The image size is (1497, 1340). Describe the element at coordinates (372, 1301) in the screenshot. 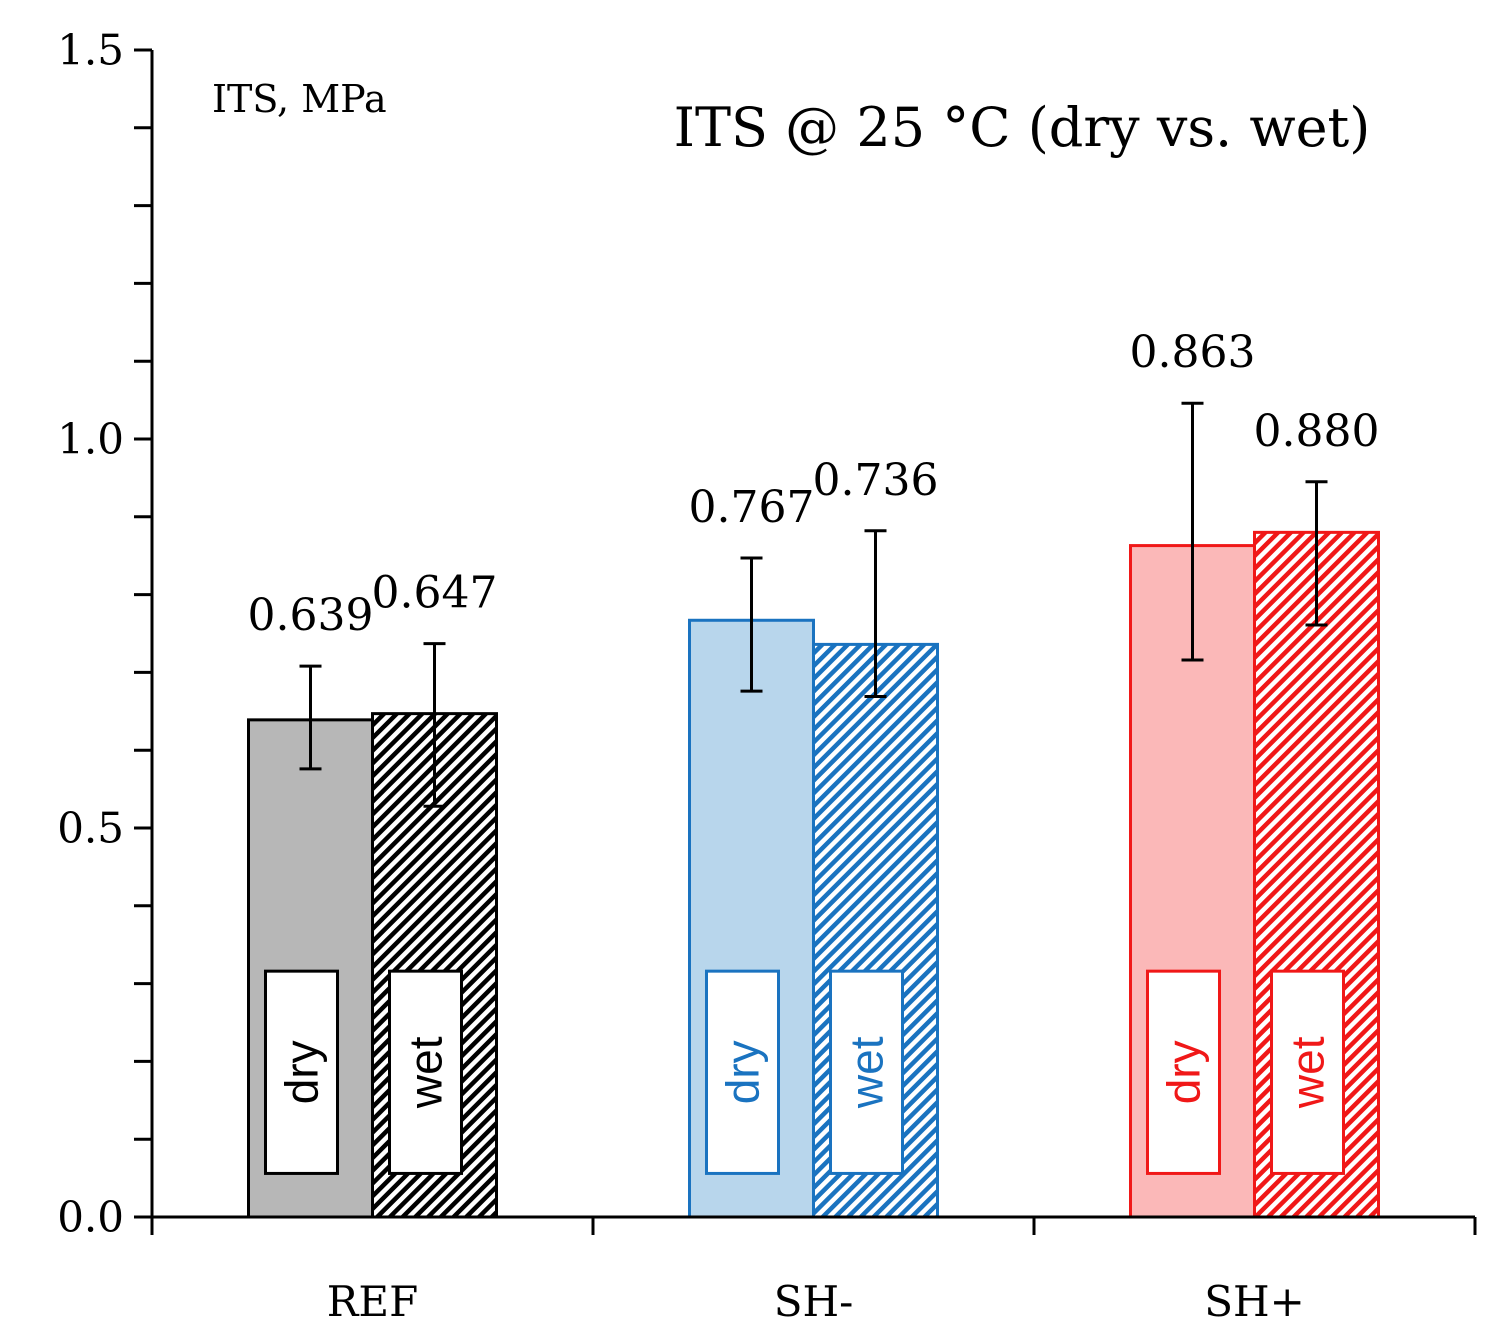

I see `x-tick-label-REF: REF` at that location.